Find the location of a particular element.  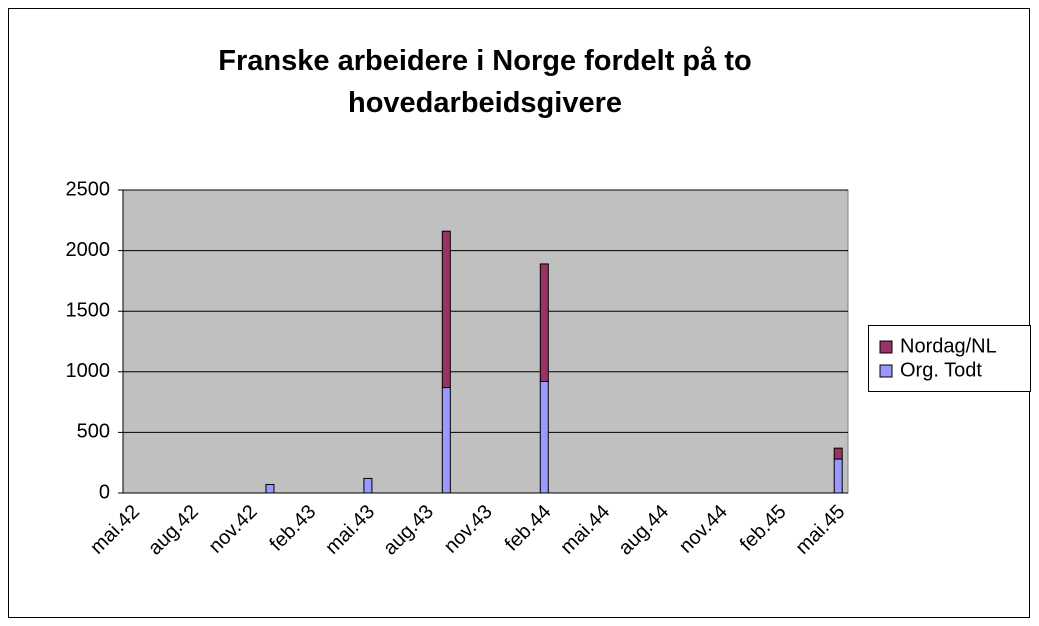

y-tick-label: 1000 is located at coordinates (88, 371).